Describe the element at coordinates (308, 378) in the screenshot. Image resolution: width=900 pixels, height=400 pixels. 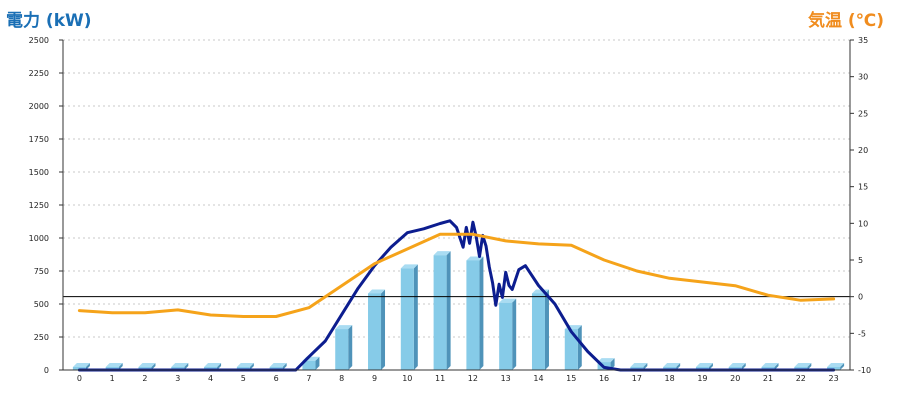
I see `x-tick-label: 7` at that location.